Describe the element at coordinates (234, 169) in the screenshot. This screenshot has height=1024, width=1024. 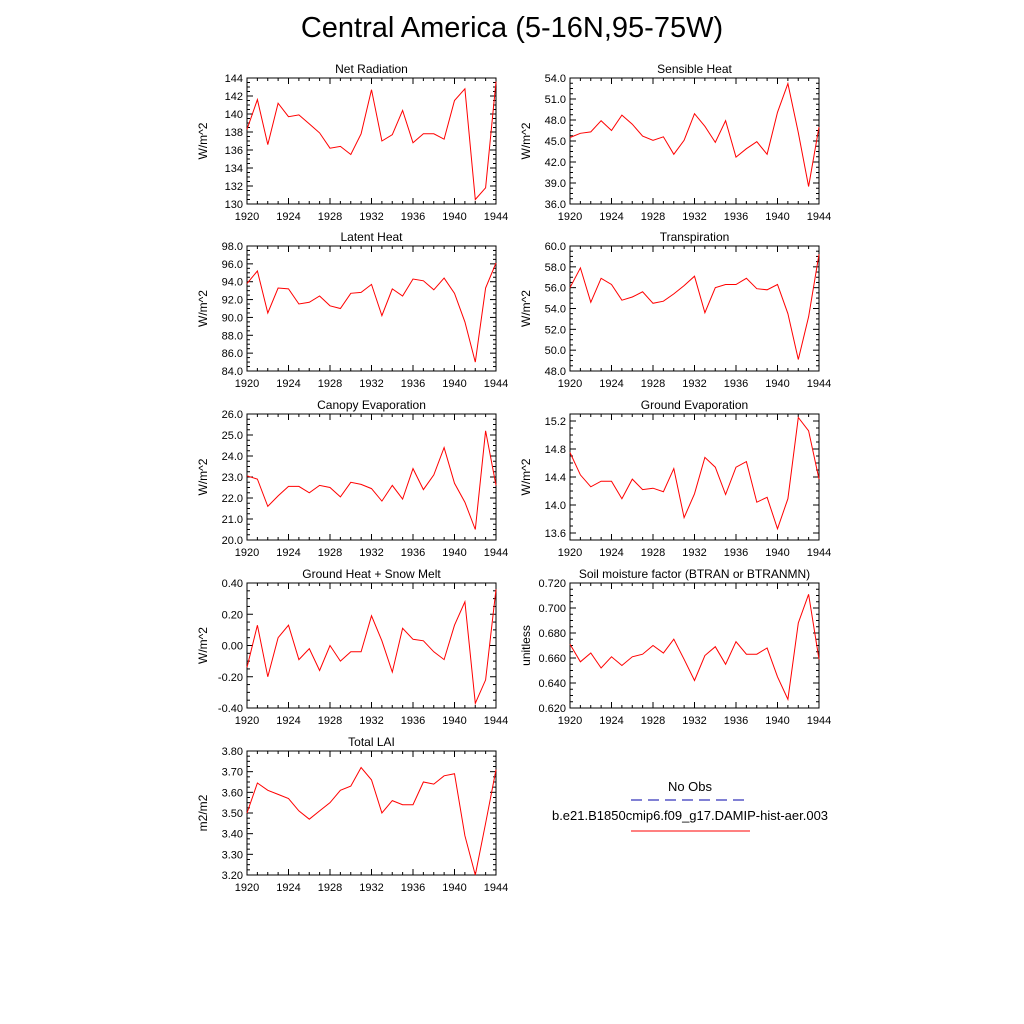
I see `y-tick-label: 134` at that location.